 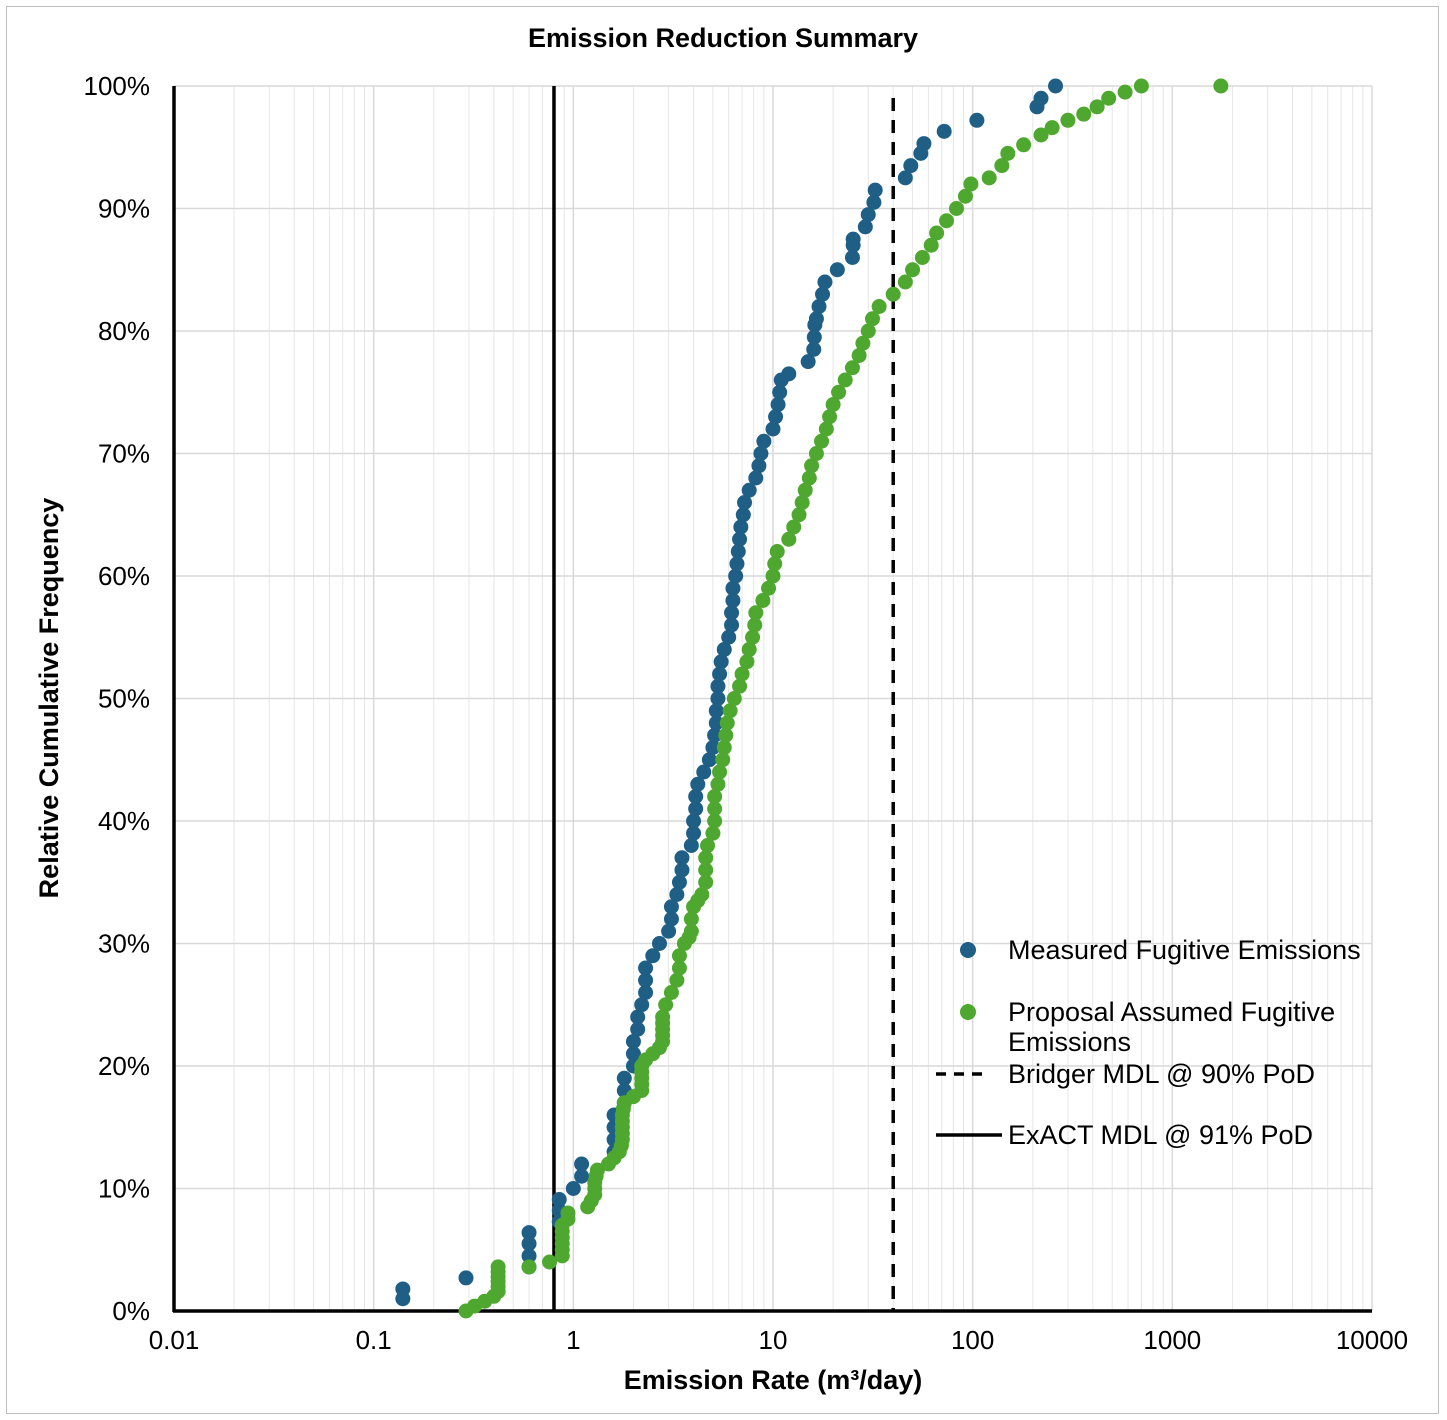 I want to click on y-tick-label: 20%, so click(x=124, y=1066).